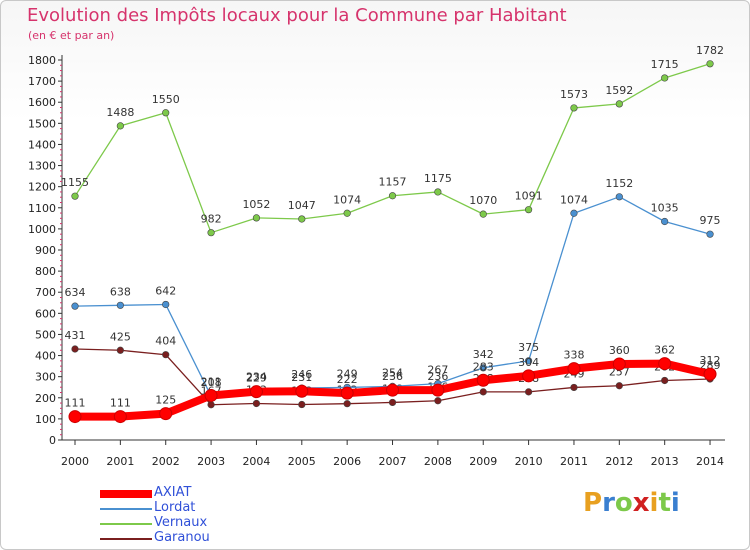 The width and height of the screenshot is (750, 550). I want to click on data-label-vernaux: 1047, so click(302, 205).